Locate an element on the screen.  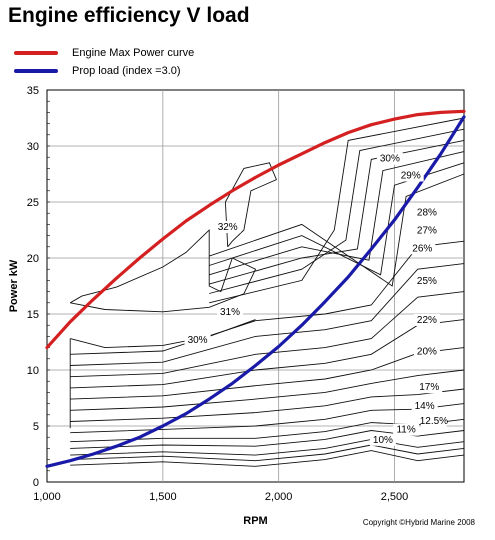
contour-label: 11% is located at coordinates (405, 430).